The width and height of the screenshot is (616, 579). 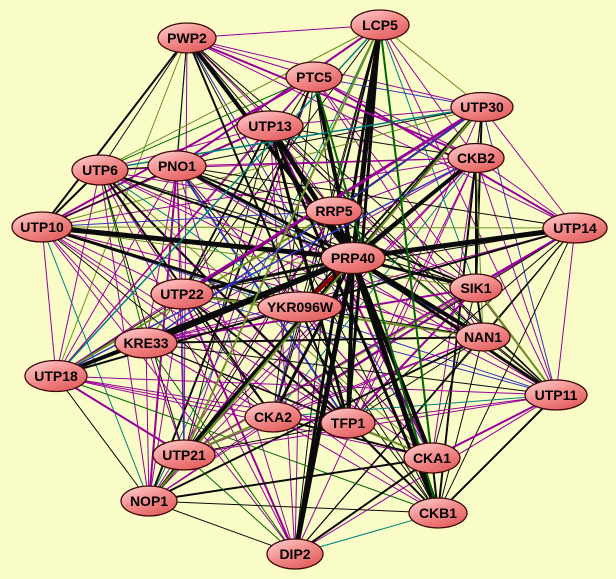 I want to click on node-rrp5: RRP5, so click(x=334, y=211).